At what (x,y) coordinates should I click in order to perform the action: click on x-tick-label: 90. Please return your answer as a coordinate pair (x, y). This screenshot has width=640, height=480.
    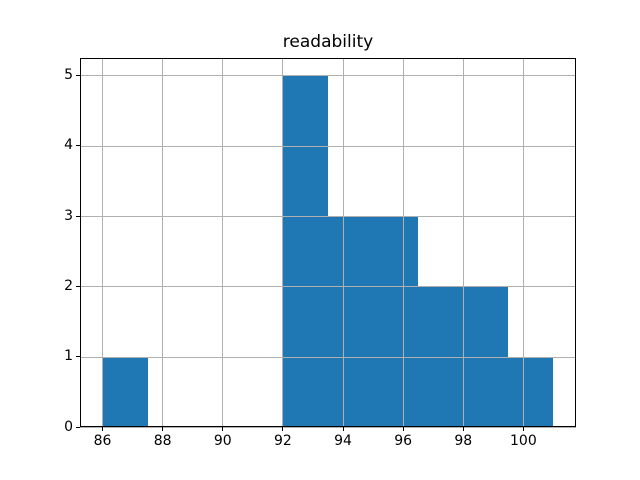
    Looking at the image, I should click on (222, 441).